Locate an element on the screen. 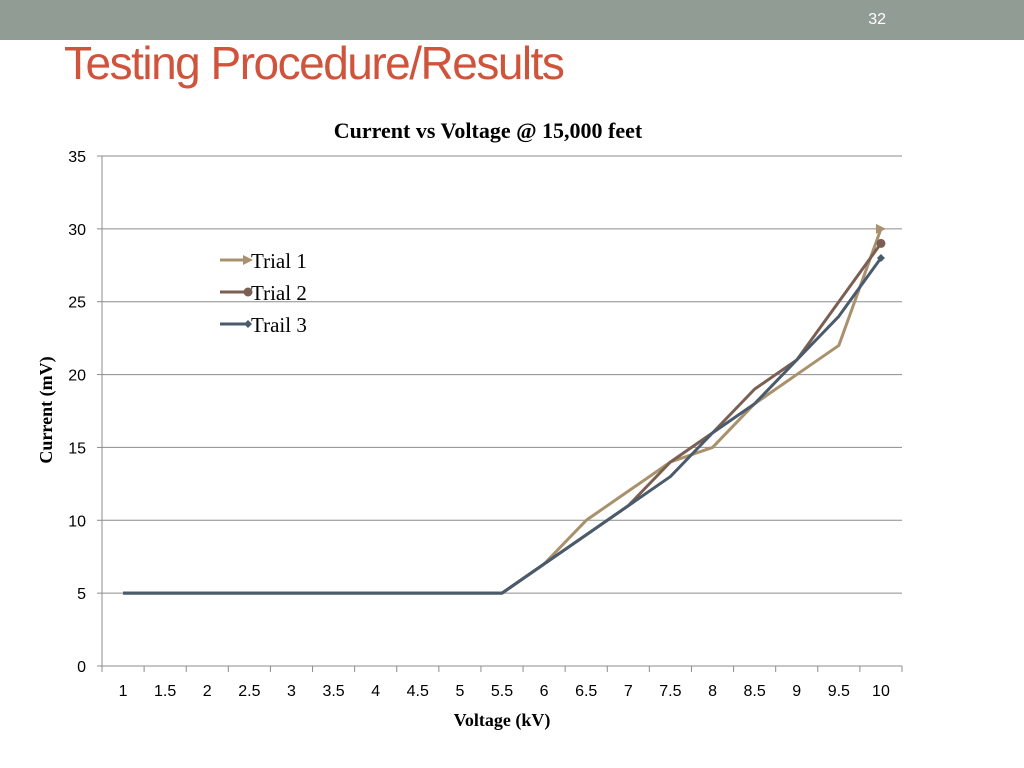 The width and height of the screenshot is (1024, 768). legend-item-2: Trial 2 is located at coordinates (263, 293).